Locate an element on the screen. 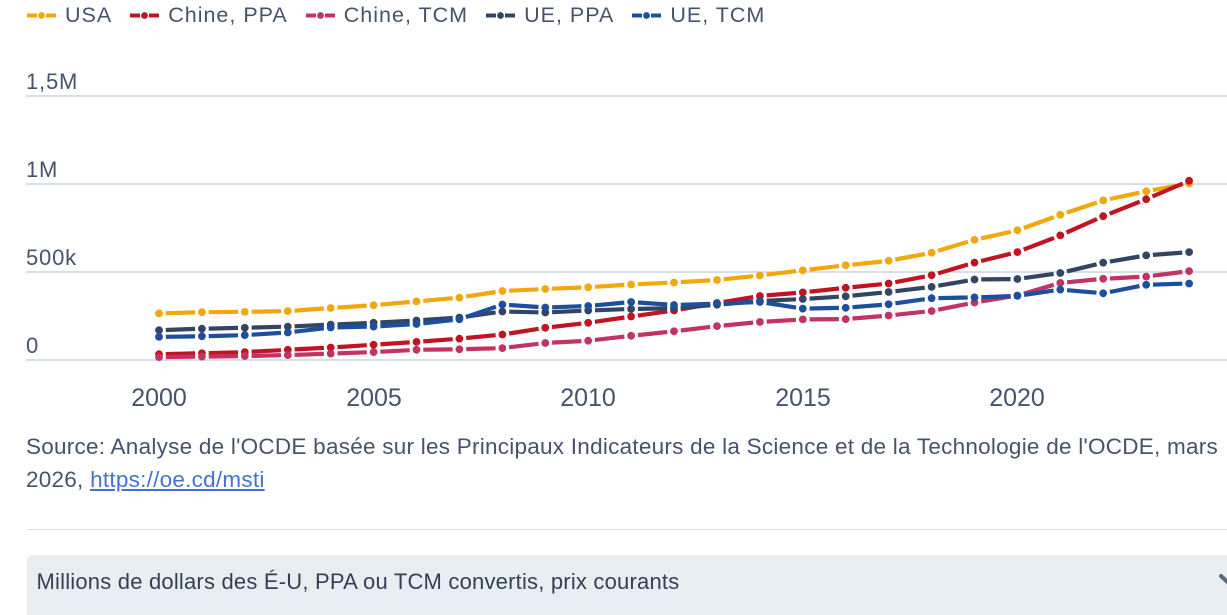 This screenshot has width=1227, height=615. svg-text: 0 is located at coordinates (32, 345).